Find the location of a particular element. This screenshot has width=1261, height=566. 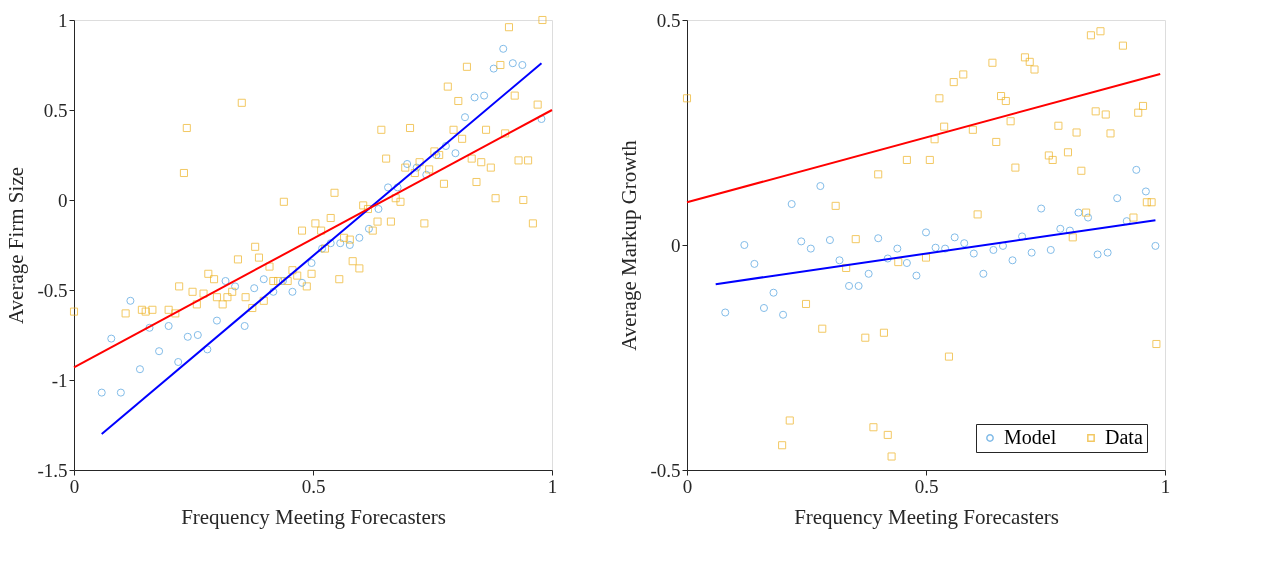

x-tick-label: 0.5 is located at coordinates (313, 486).